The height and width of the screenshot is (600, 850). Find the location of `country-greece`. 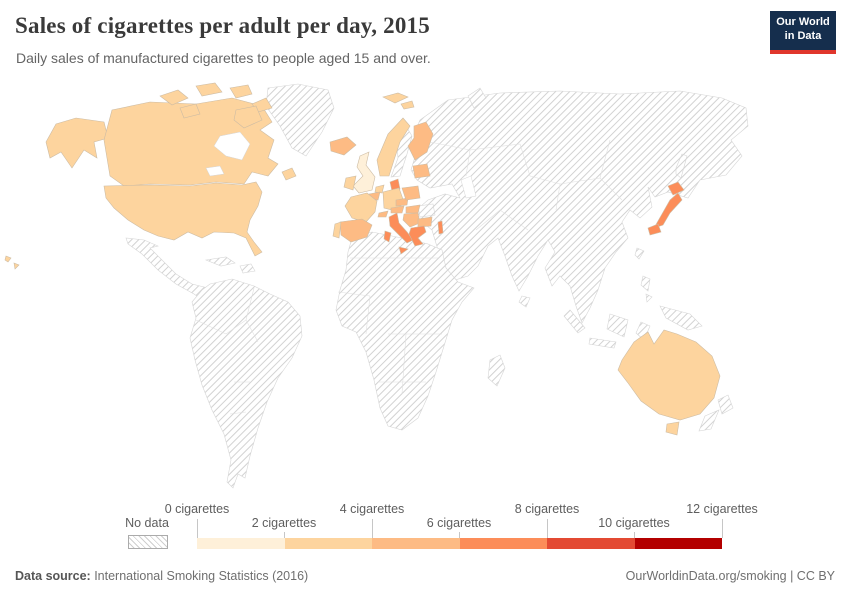

country-greece is located at coordinates (417, 236).